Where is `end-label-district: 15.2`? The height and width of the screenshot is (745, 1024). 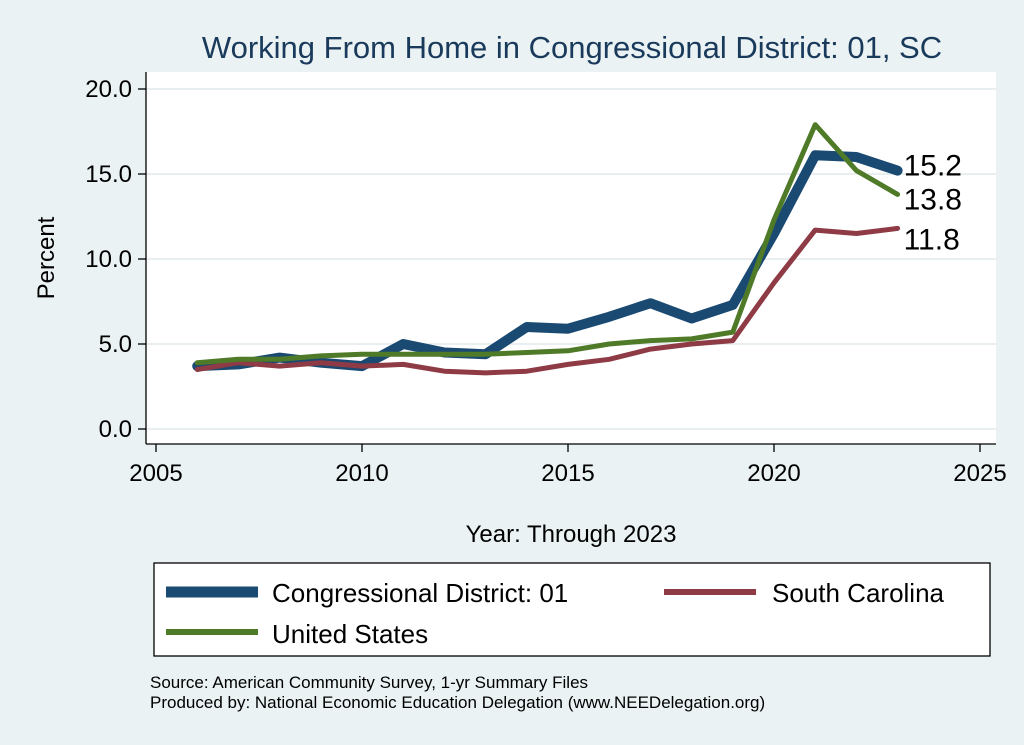 end-label-district: 15.2 is located at coordinates (933, 166).